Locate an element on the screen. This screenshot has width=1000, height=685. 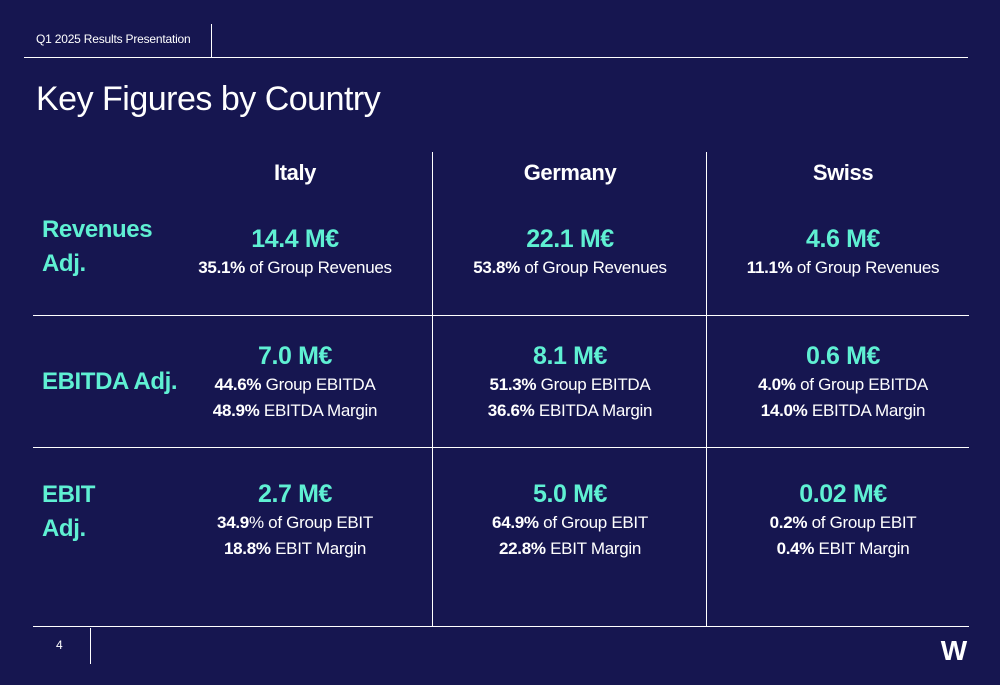
page-title: Key Figures by Country is located at coordinates (208, 99).